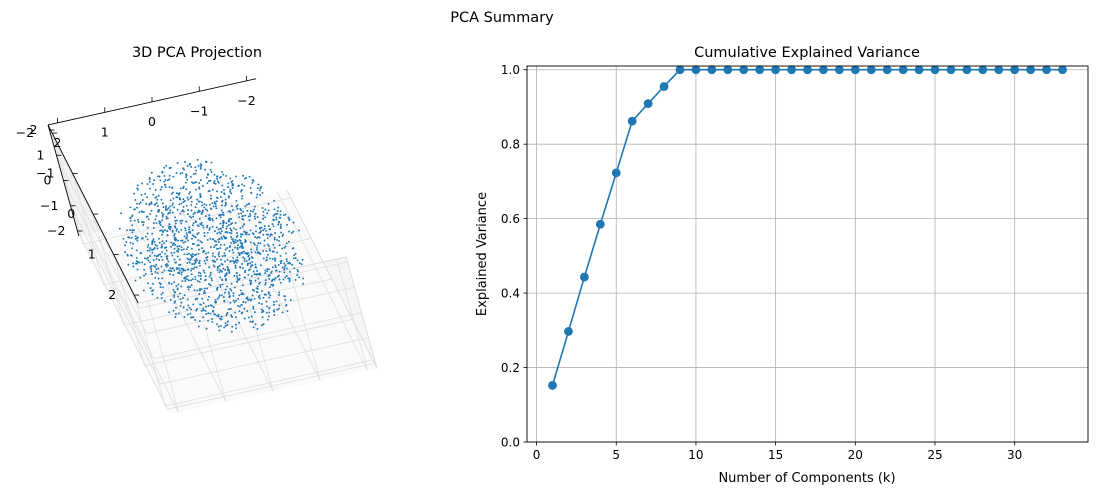 Image resolution: width=1097 pixels, height=495 pixels. Describe the element at coordinates (45, 173) in the screenshot. I see `pca-3d-y-tick-label: −1` at that location.